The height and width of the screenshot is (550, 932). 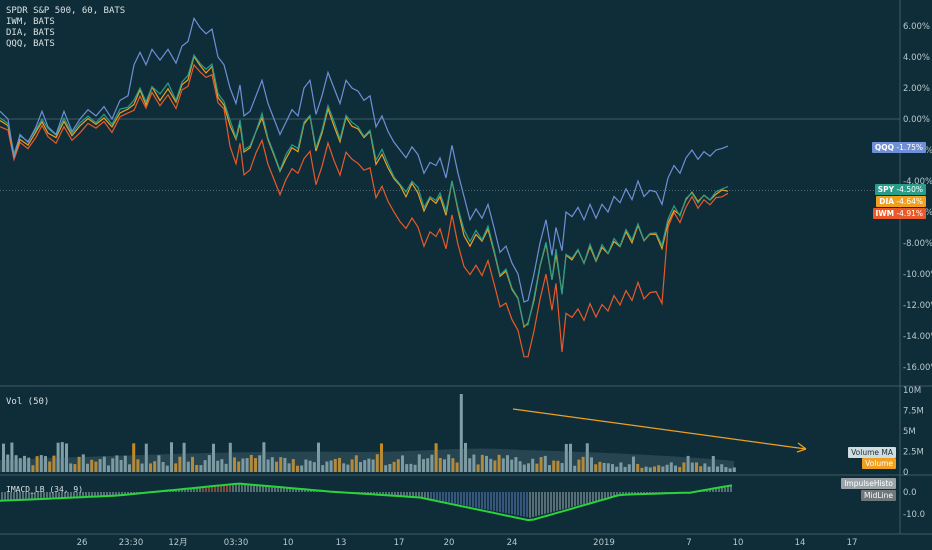 What do you see at coordinates (917, 337) in the screenshot?
I see `price-axis-tick: -14.00%` at bounding box center [917, 337].